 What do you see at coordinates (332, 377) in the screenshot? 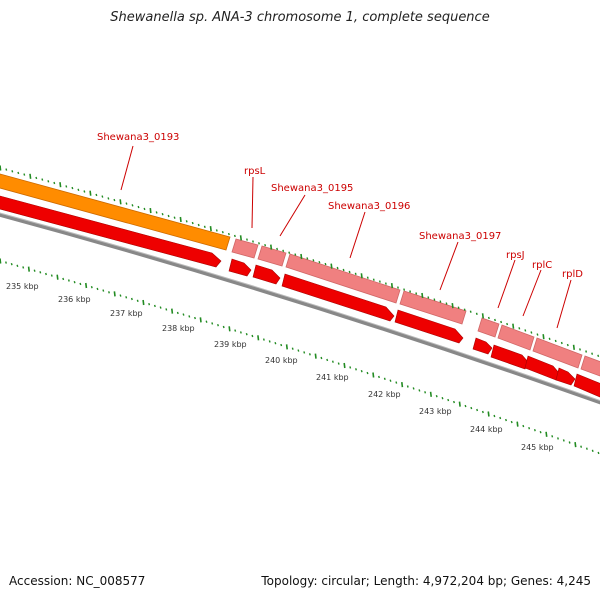
I see `tick-label-241: 241 kbp` at bounding box center [332, 377].